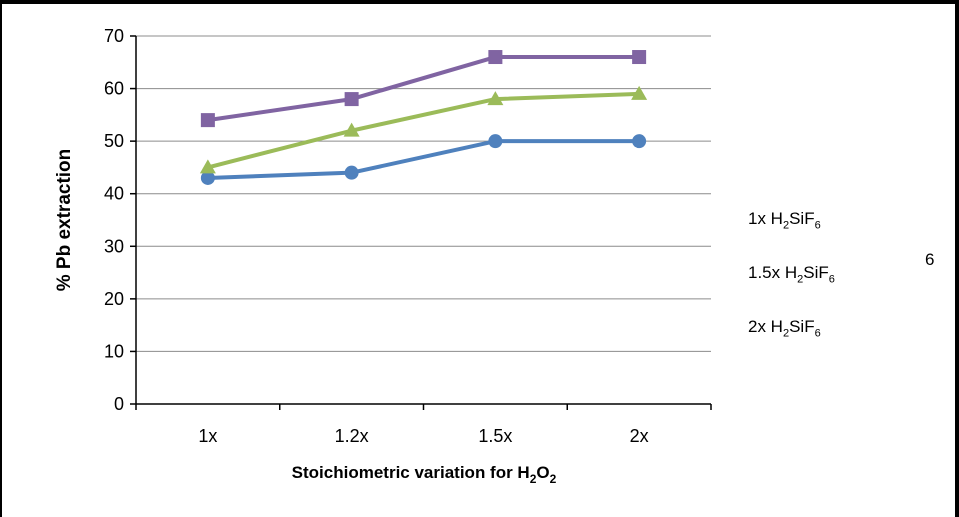 This screenshot has height=517, width=959. What do you see at coordinates (553, 479) in the screenshot?
I see `x-axis-label-sub2: 2` at bounding box center [553, 479].